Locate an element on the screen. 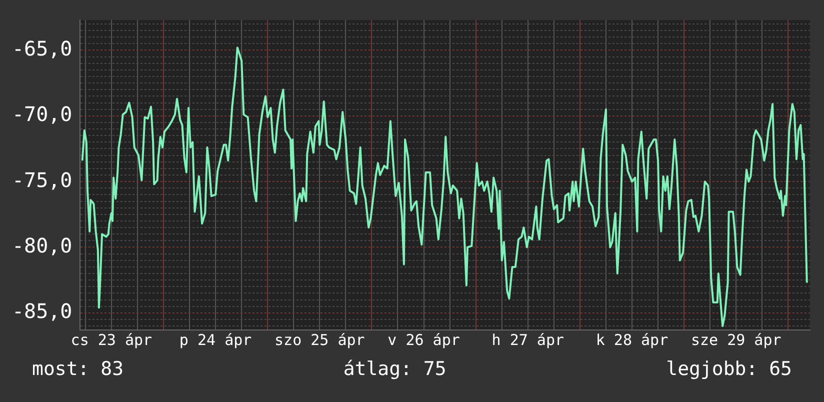 The image size is (824, 402). x-tick-label: p 24 ápr is located at coordinates (215, 339).